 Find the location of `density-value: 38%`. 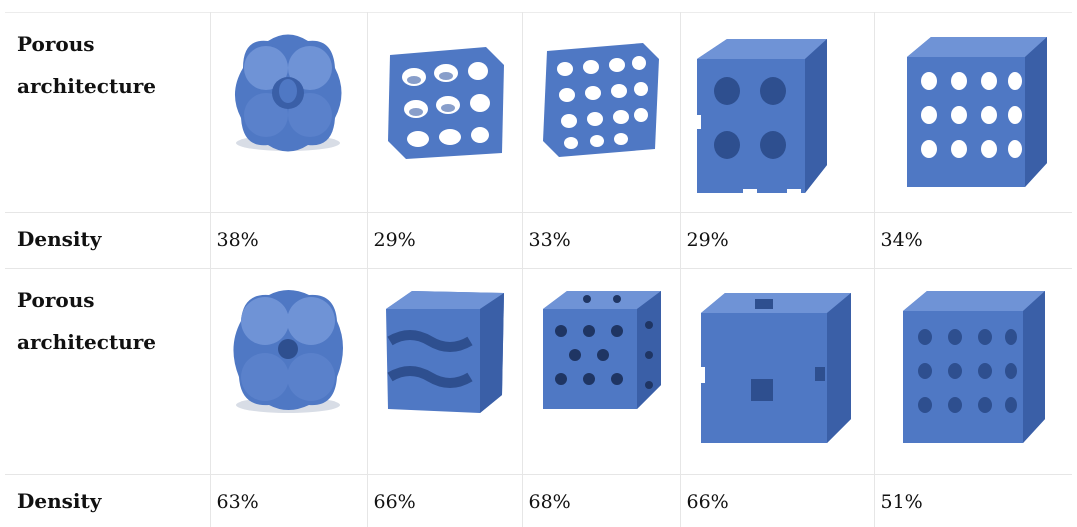

density-value: 38% is located at coordinates (237, 240).